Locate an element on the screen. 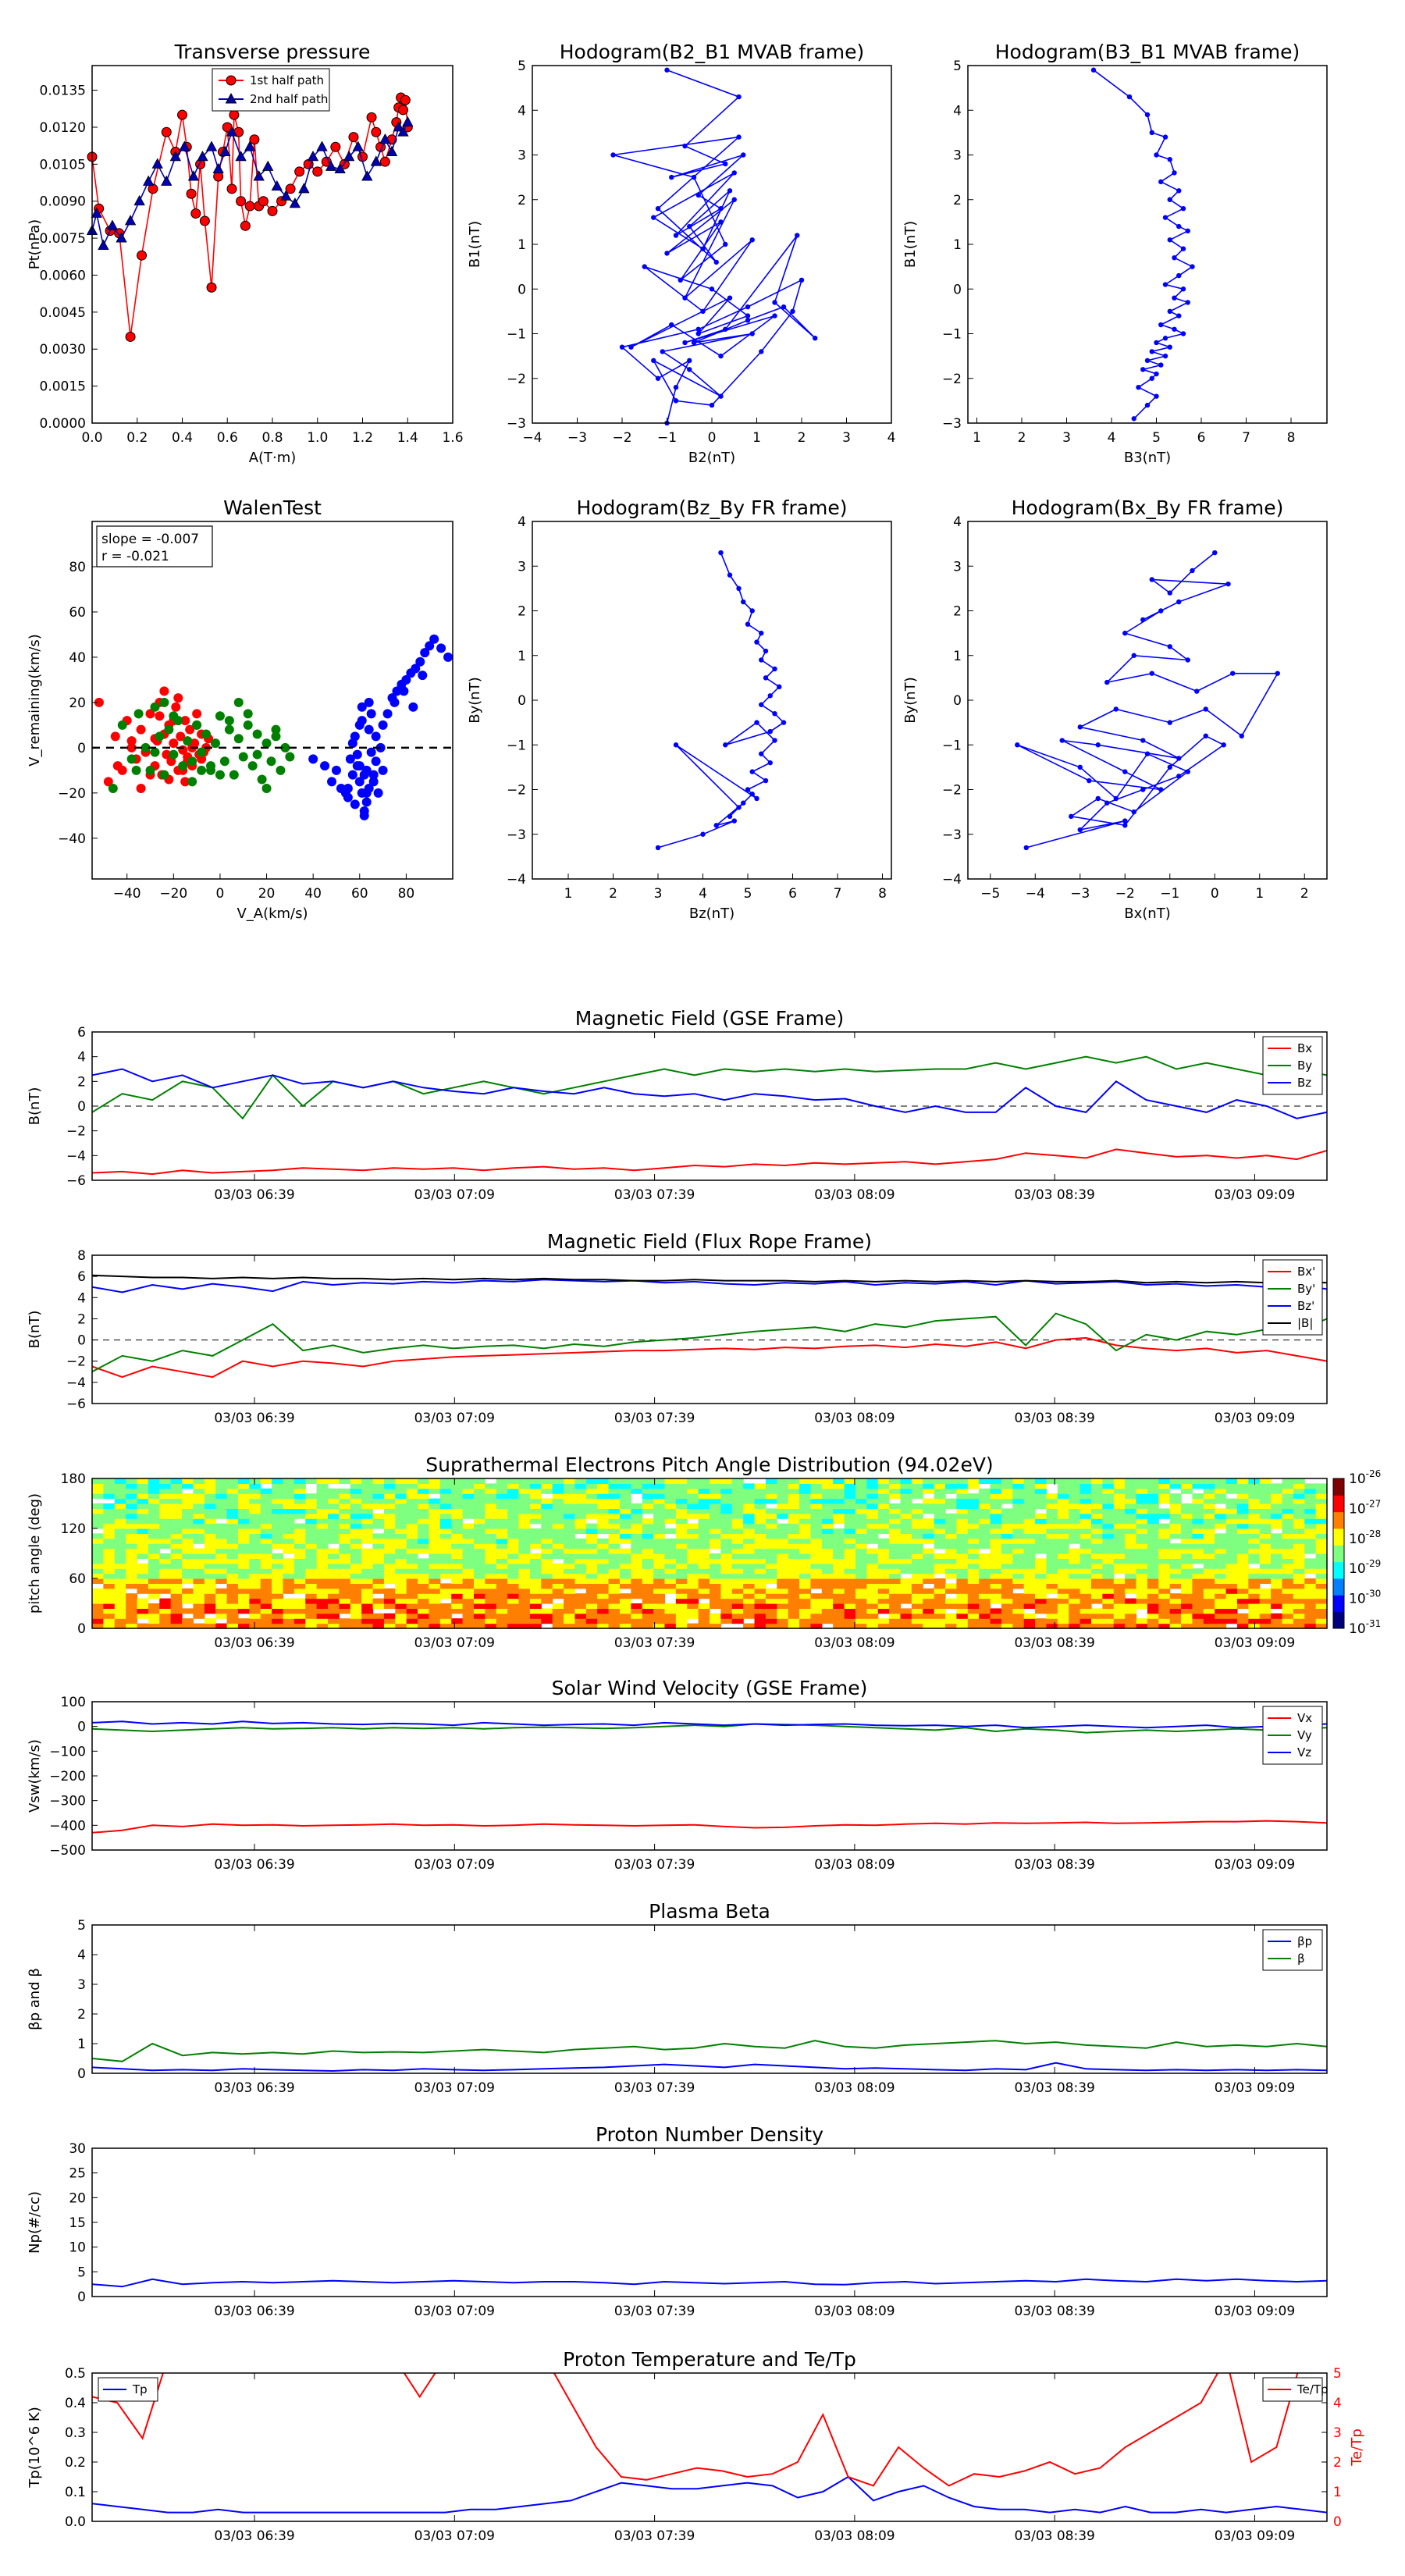 The height and width of the screenshot is (2576, 1405). colorbar-base: 10 is located at coordinates (1358, 1479).